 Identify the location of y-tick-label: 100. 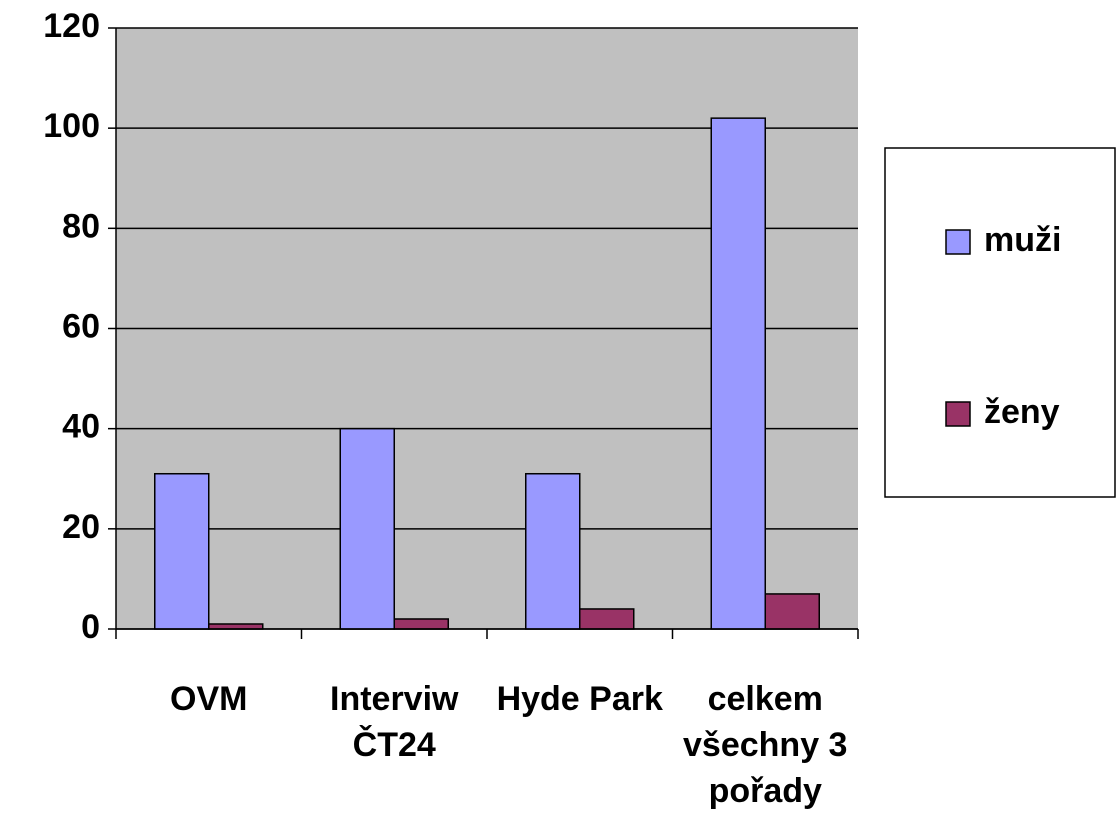
(71, 126).